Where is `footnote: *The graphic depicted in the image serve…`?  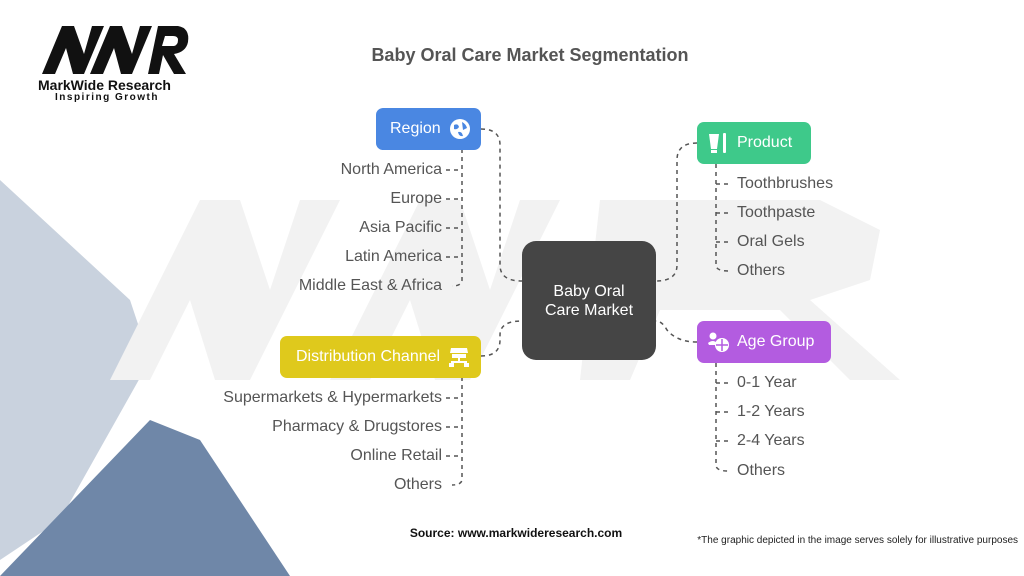
footnote: *The graphic depicted in the image serve… is located at coordinates (857, 540).